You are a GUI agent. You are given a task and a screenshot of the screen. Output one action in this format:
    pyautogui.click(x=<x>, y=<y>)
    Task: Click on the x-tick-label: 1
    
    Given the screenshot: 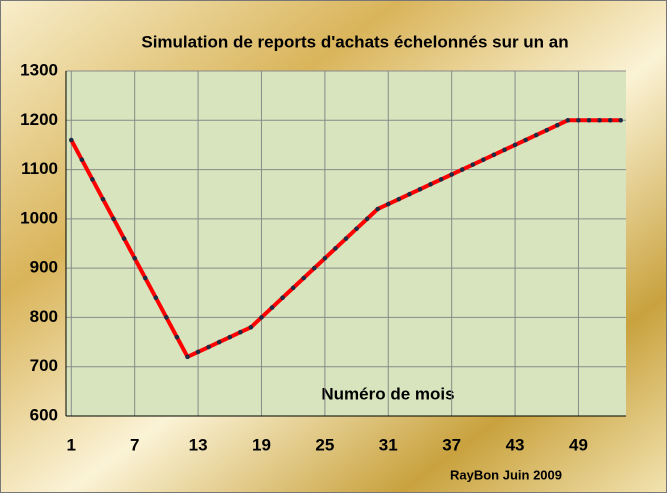 What is the action you would take?
    pyautogui.click(x=71, y=444)
    